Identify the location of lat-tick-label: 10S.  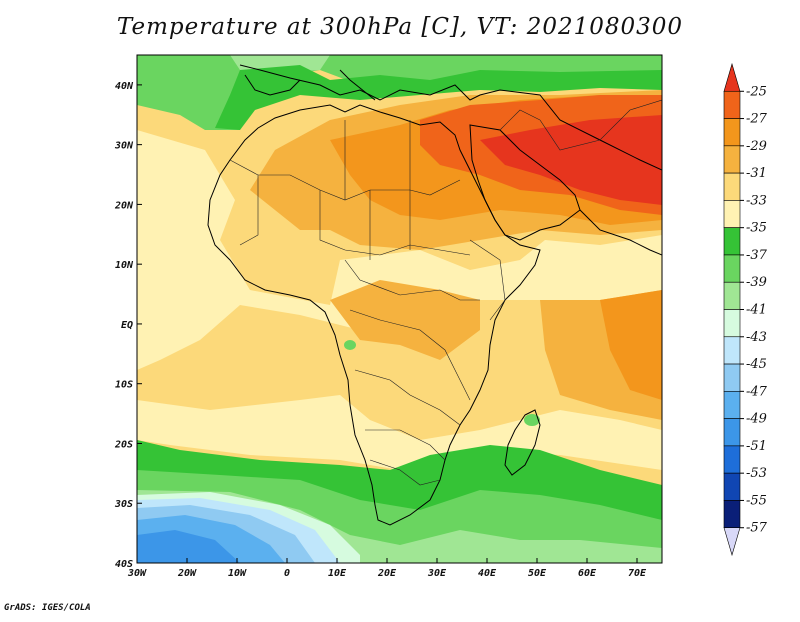
(124, 385).